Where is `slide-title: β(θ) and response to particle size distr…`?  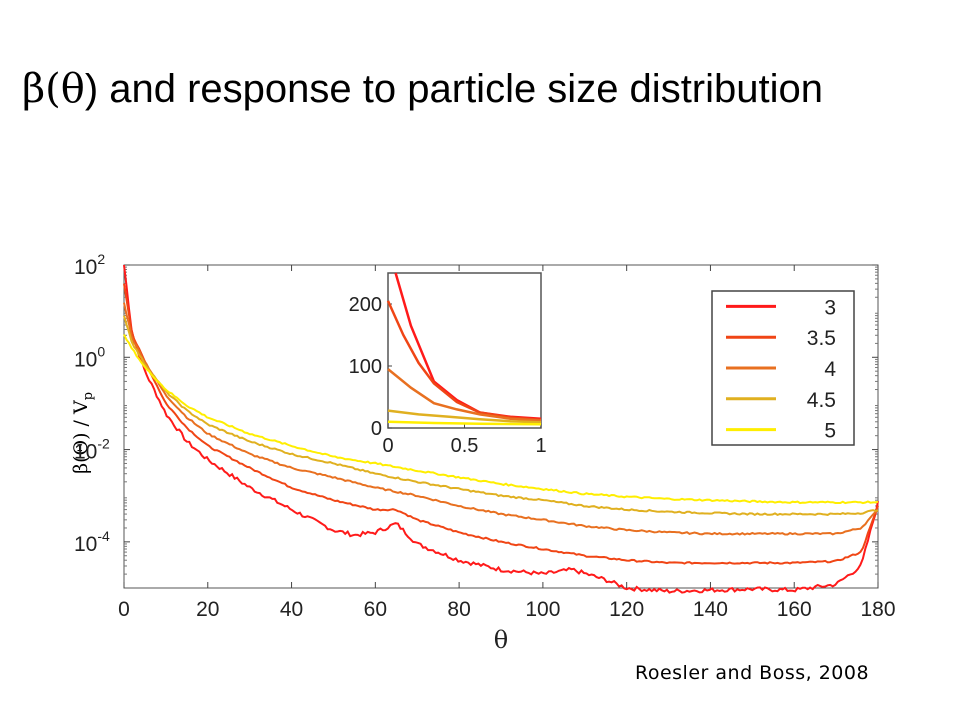 slide-title: β(θ) and response to particle size distr… is located at coordinates (422, 89).